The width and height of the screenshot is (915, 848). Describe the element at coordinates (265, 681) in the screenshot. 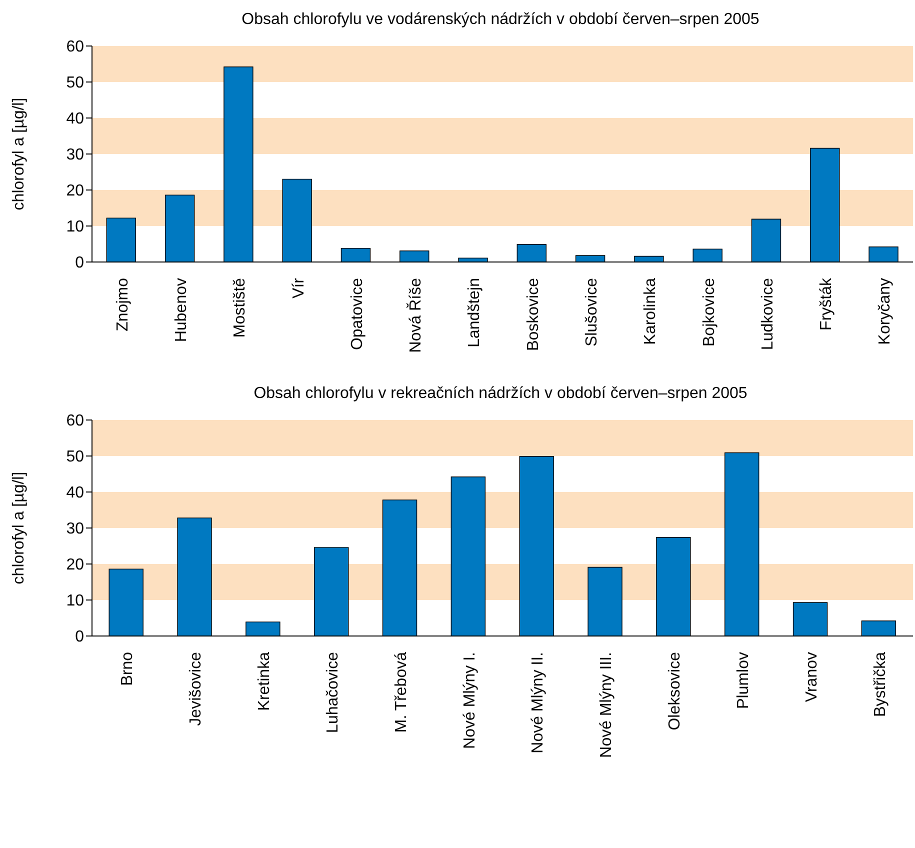

I see `x-tick-label: Kretinka` at that location.